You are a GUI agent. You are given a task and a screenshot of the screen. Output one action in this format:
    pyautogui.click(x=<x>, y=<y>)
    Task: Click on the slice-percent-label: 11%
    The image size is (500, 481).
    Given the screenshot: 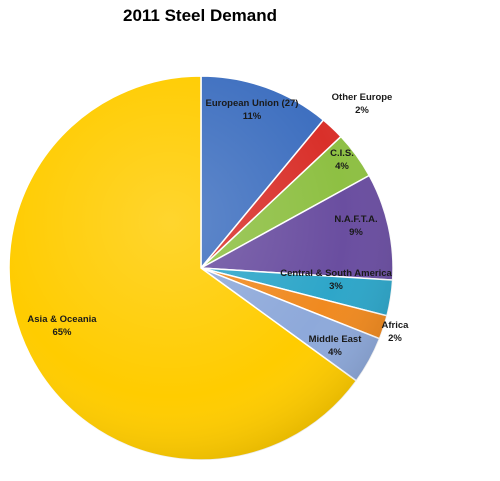 What is the action you would take?
    pyautogui.click(x=252, y=116)
    